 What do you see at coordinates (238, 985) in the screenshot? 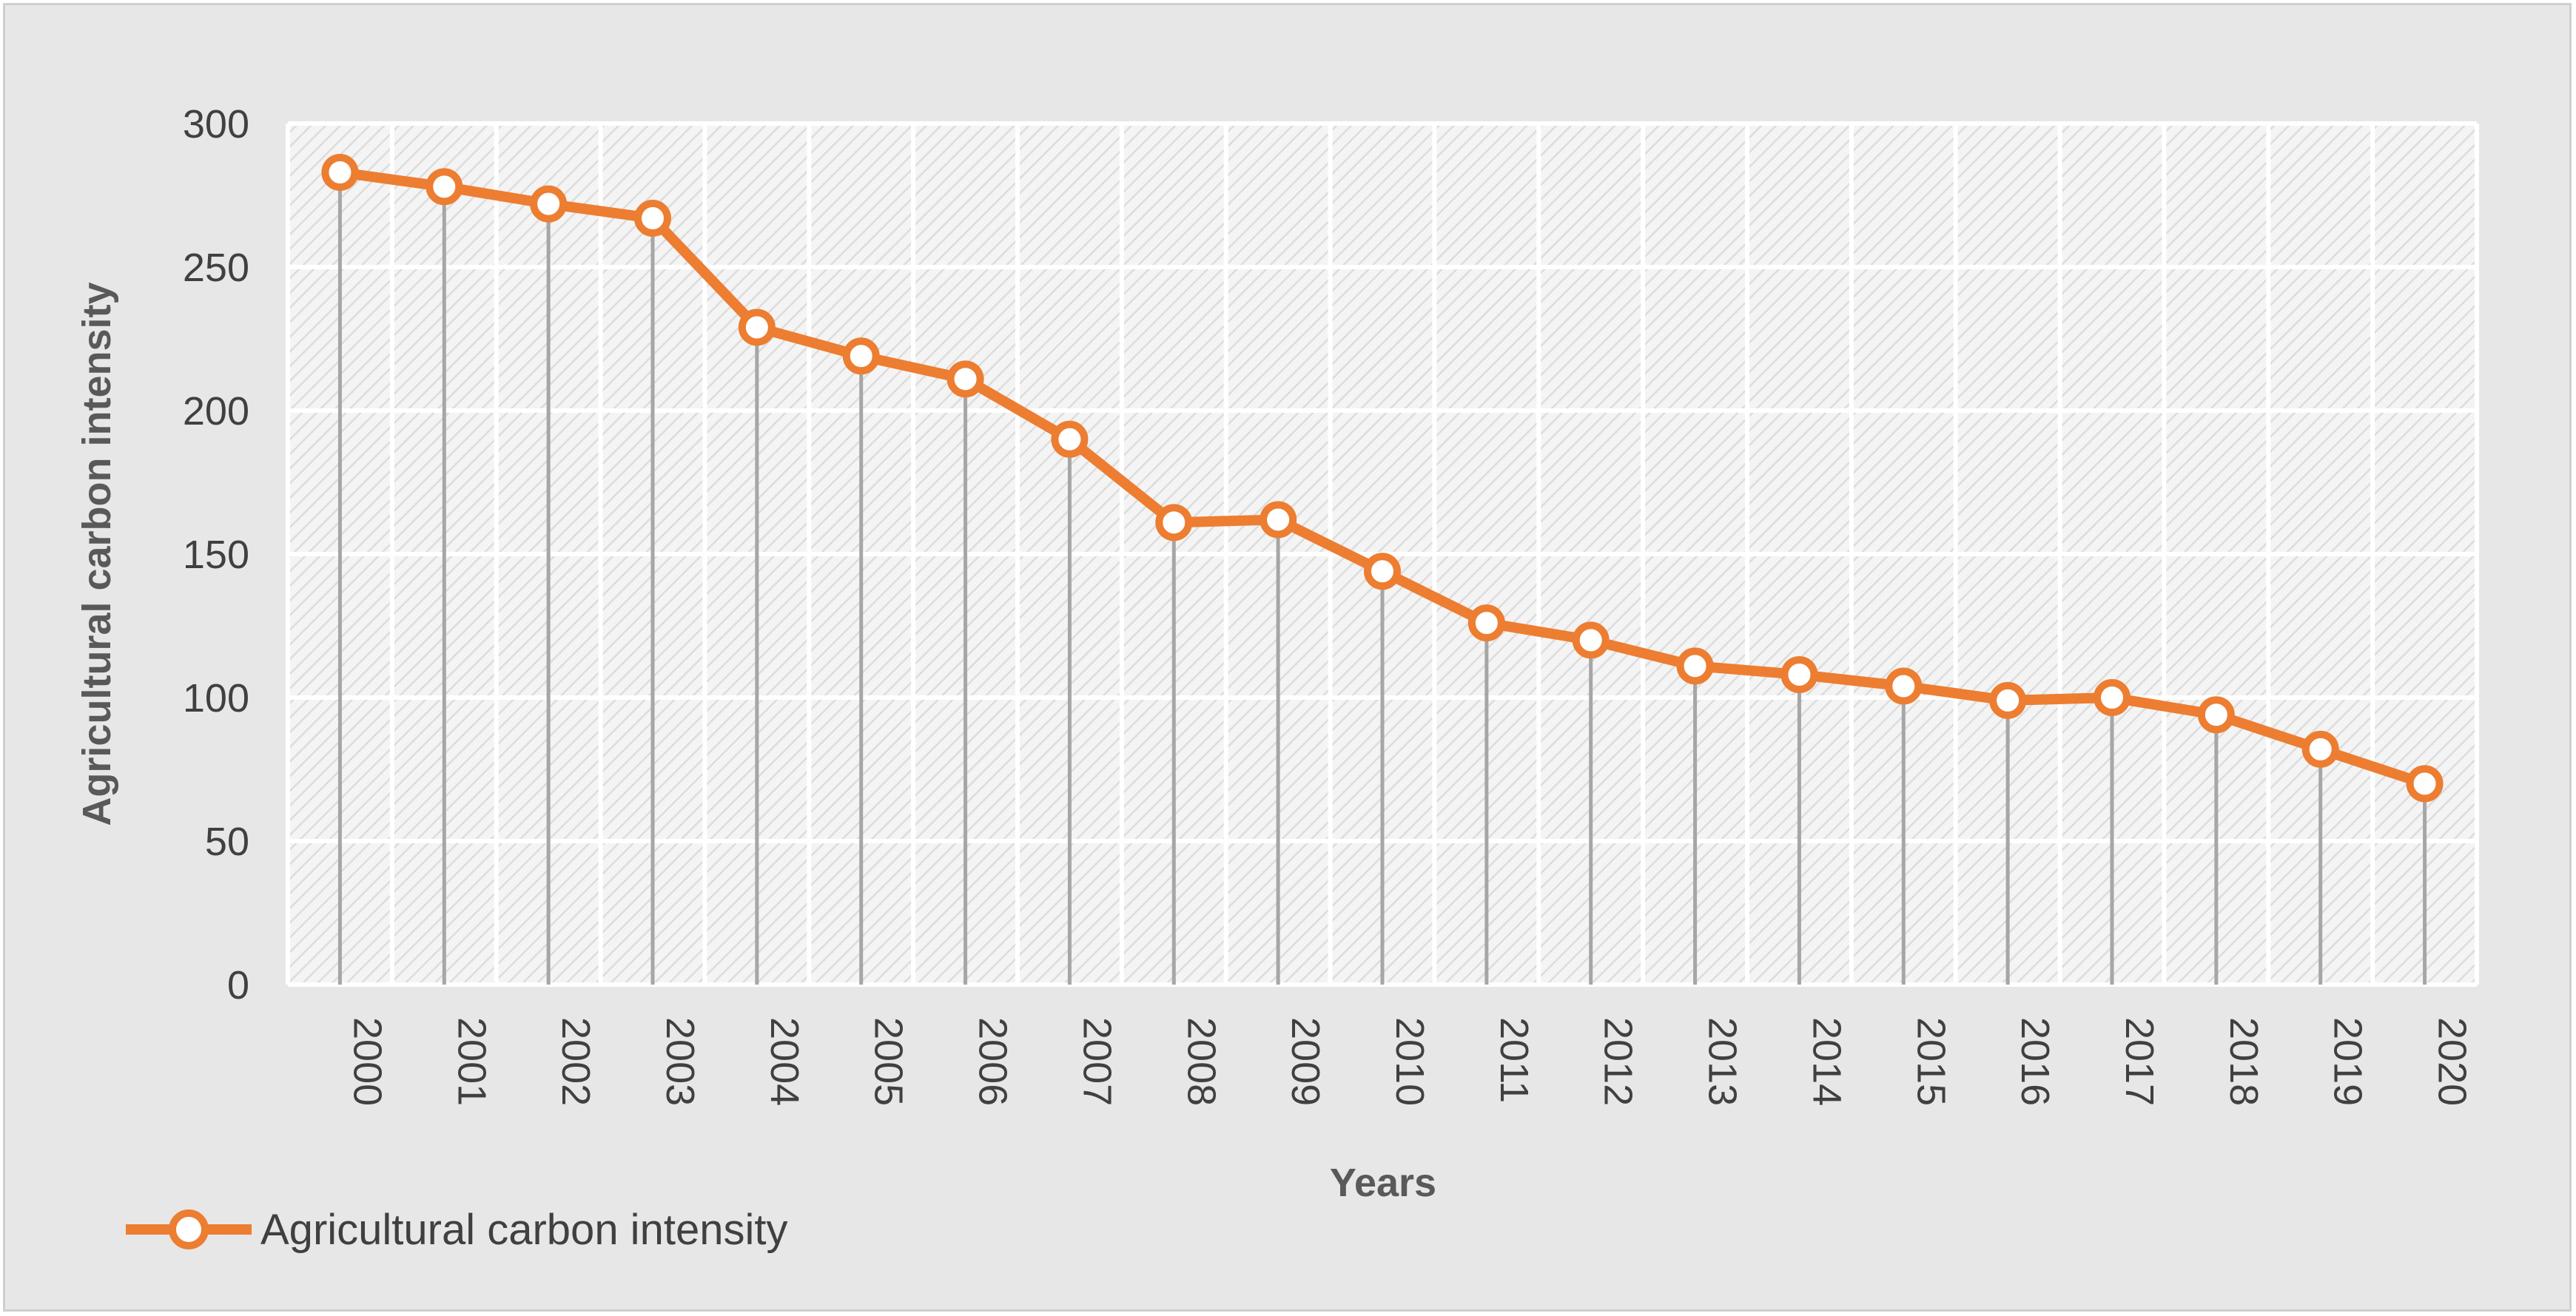
I see `y-tick-label: 0` at bounding box center [238, 985].